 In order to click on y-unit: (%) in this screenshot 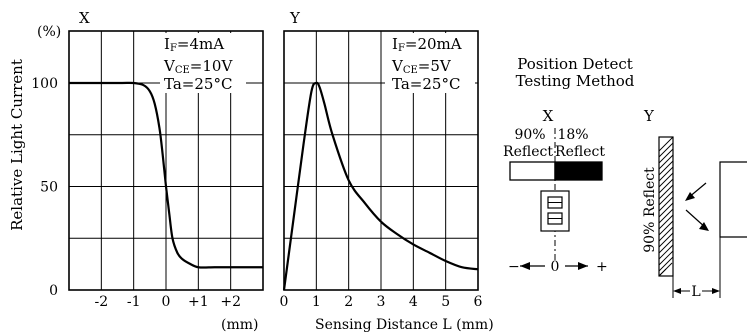, I will do `click(49, 32)`.